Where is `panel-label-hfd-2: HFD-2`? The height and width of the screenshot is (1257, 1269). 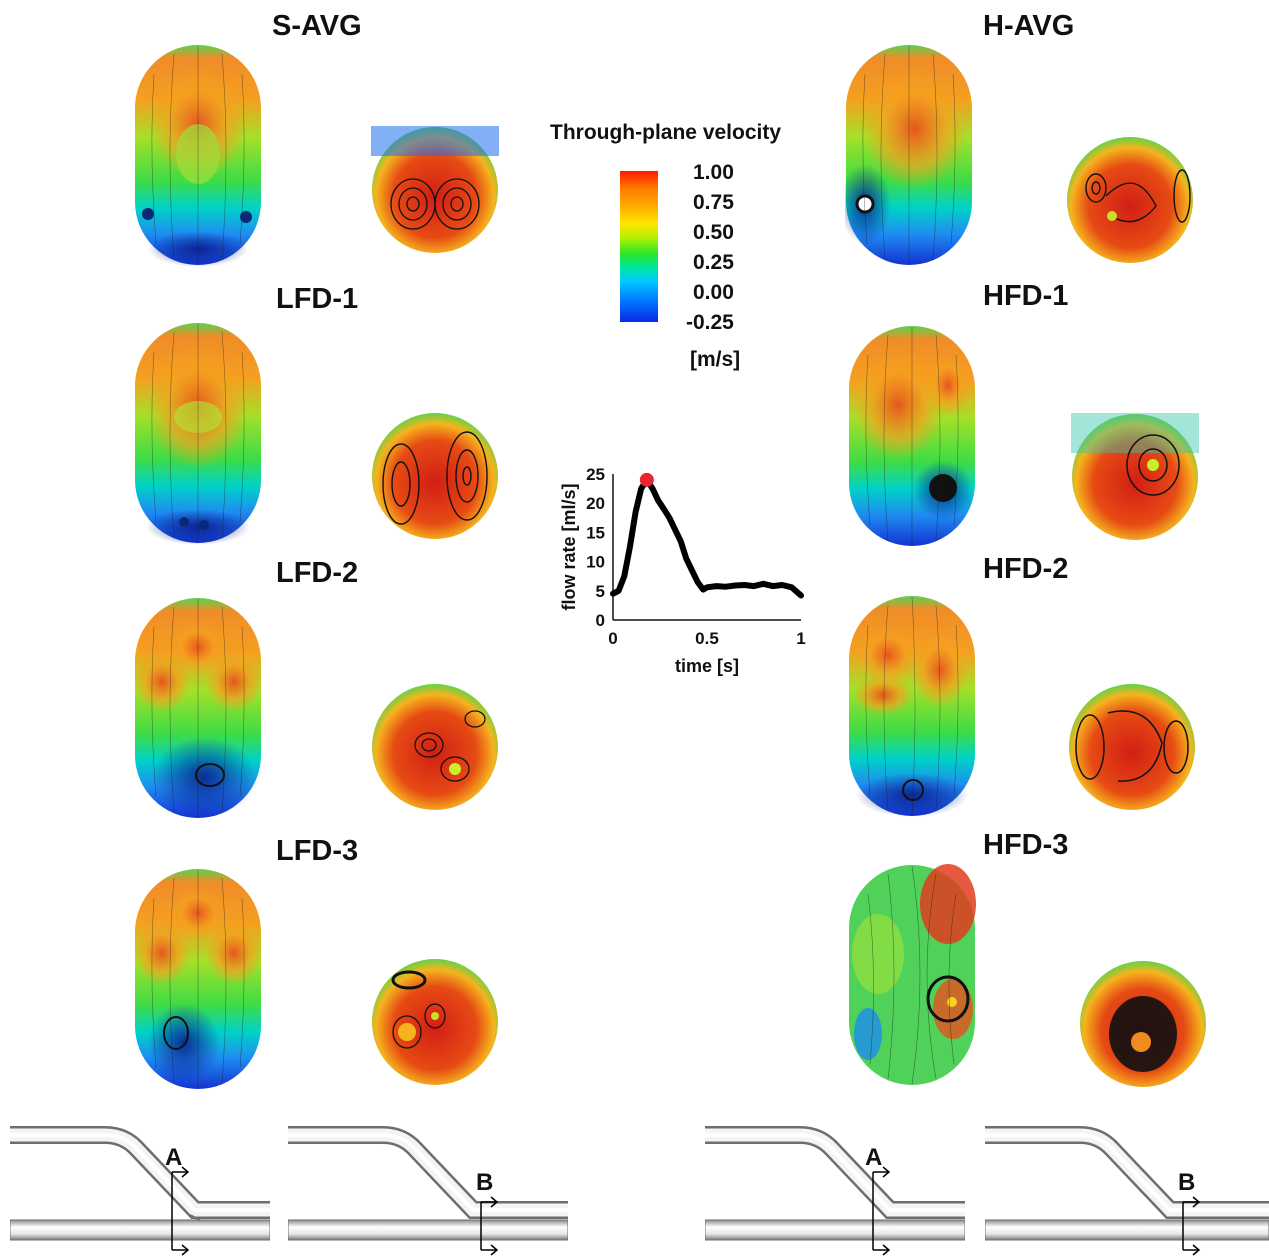 panel-label-hfd-2: HFD-2 is located at coordinates (1026, 569).